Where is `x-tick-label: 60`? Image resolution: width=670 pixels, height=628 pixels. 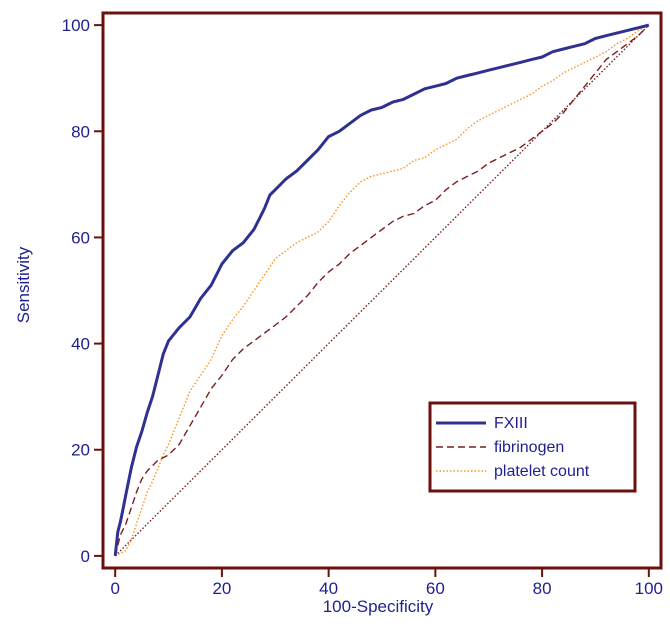 x-tick-label: 60 is located at coordinates (435, 588).